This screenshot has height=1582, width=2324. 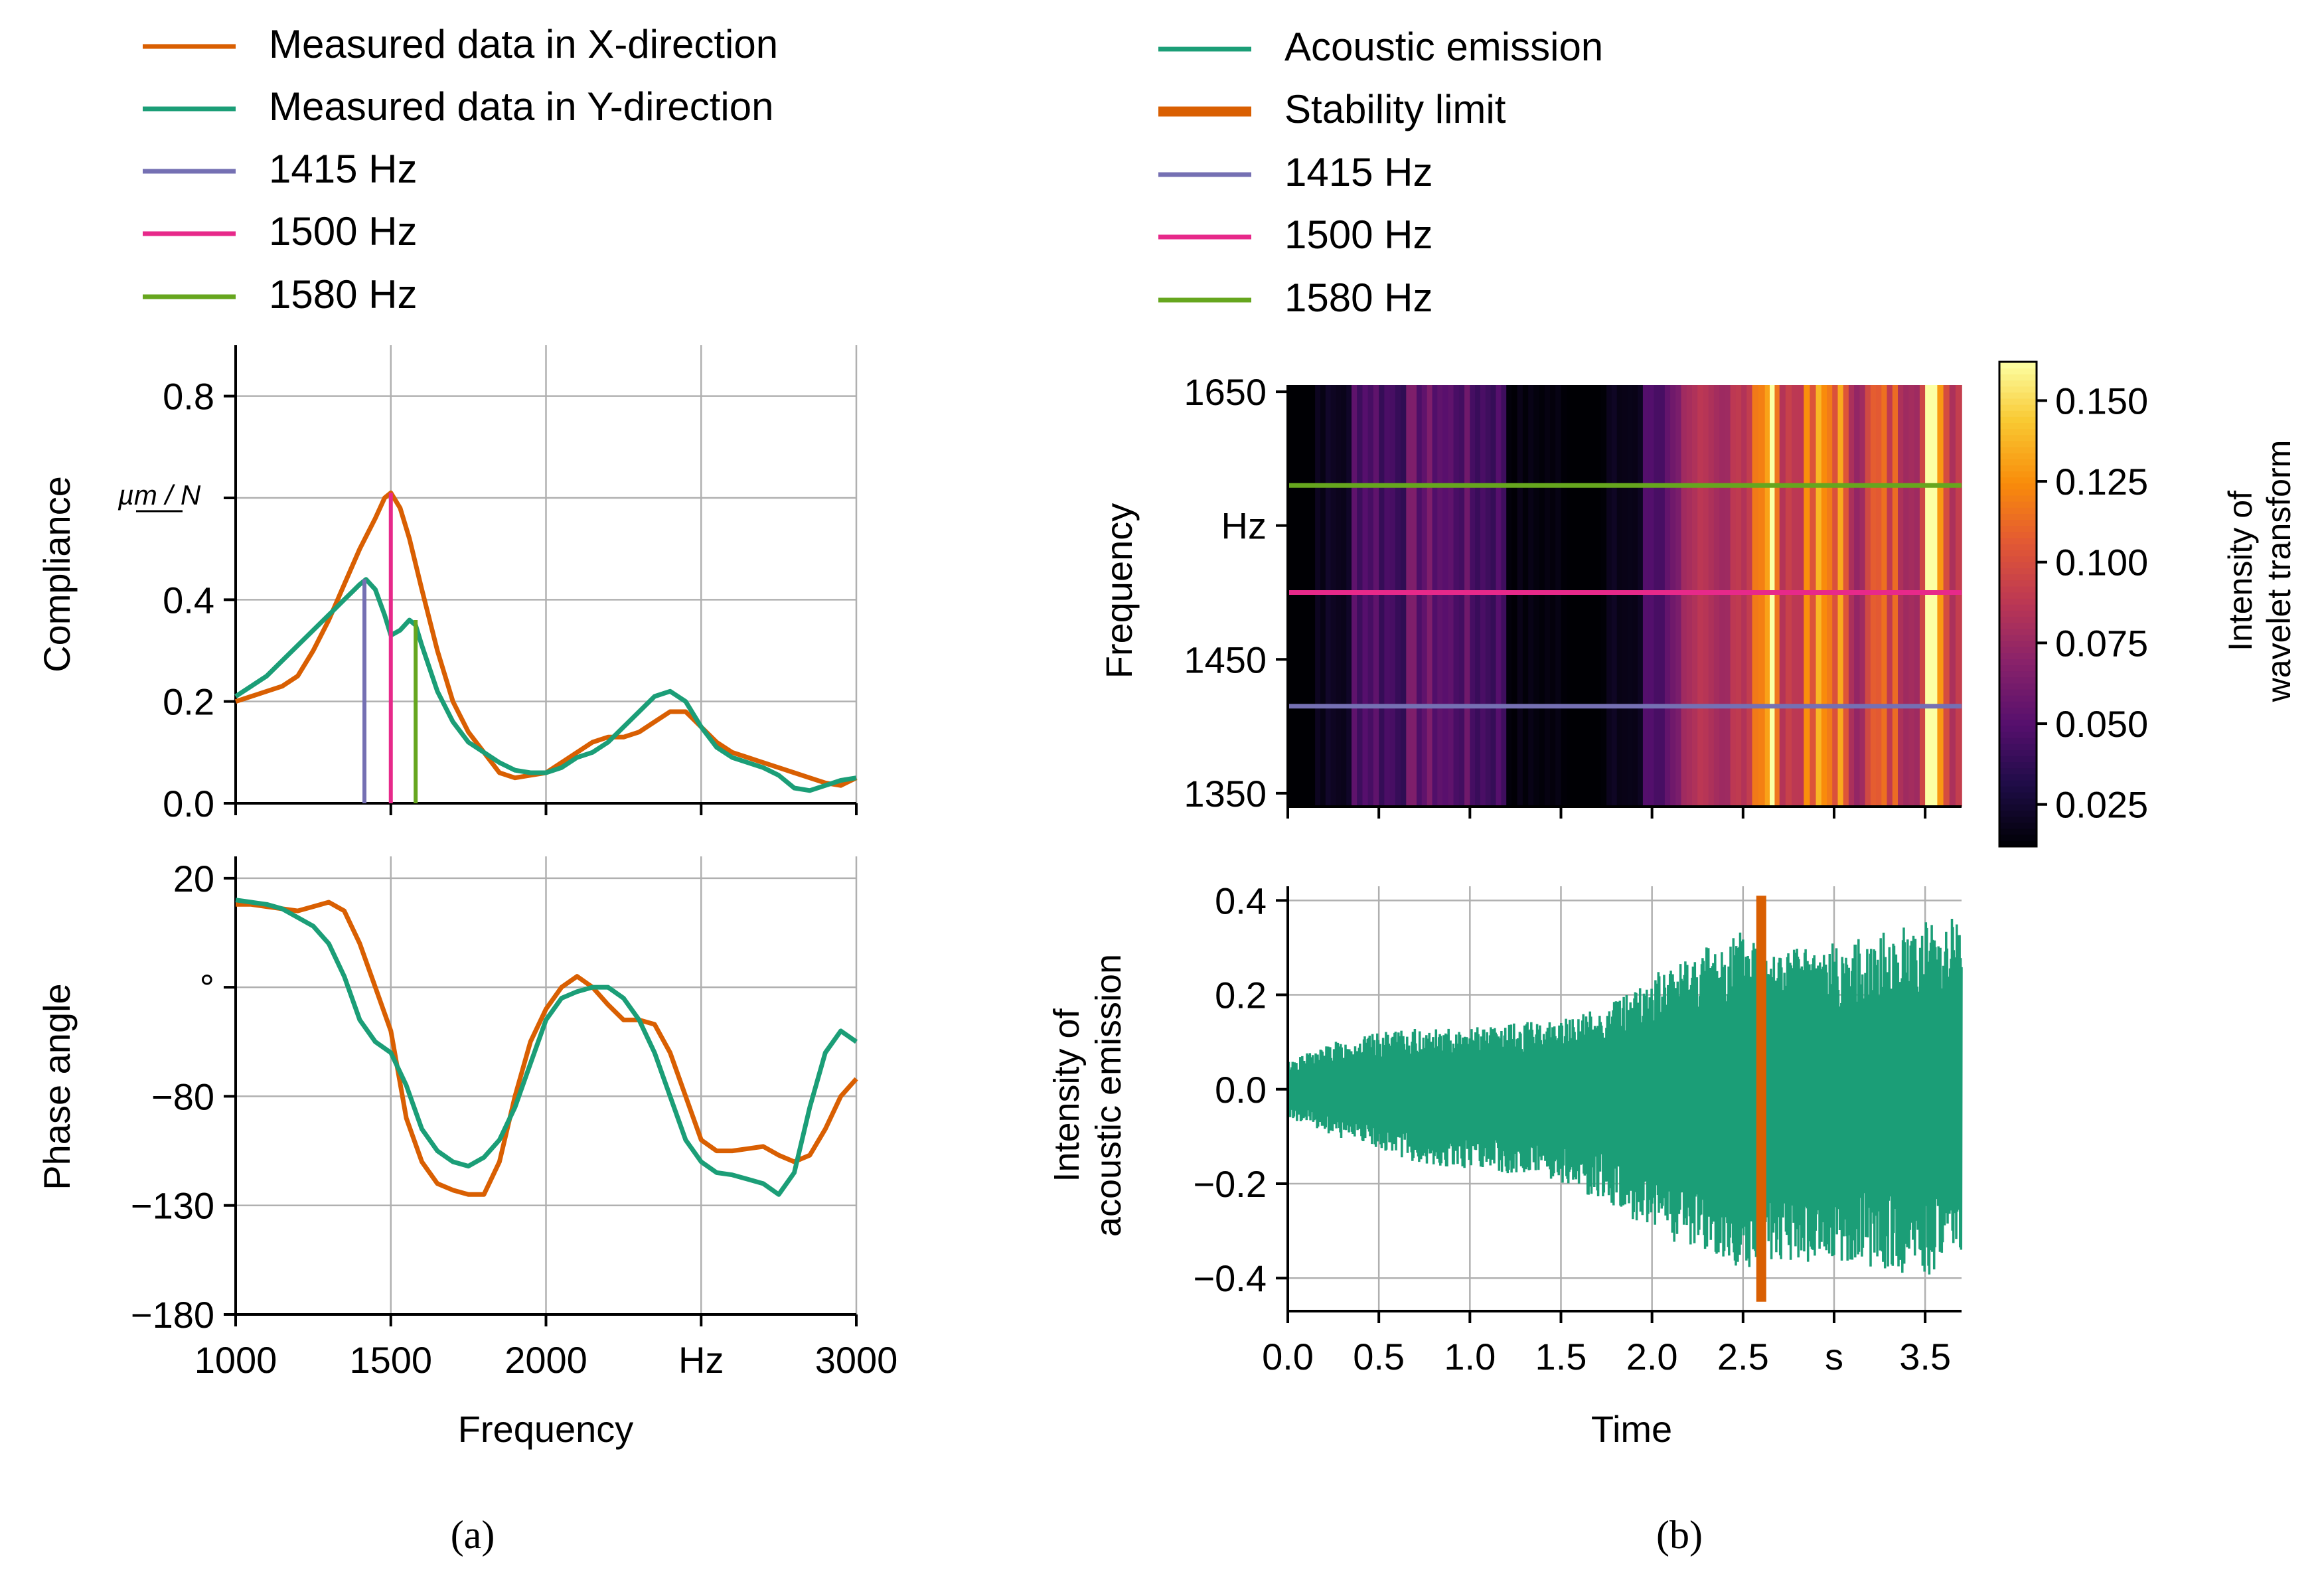 What do you see at coordinates (343, 231) in the screenshot?
I see `legend-a-label-1500: 1500 Hz` at bounding box center [343, 231].